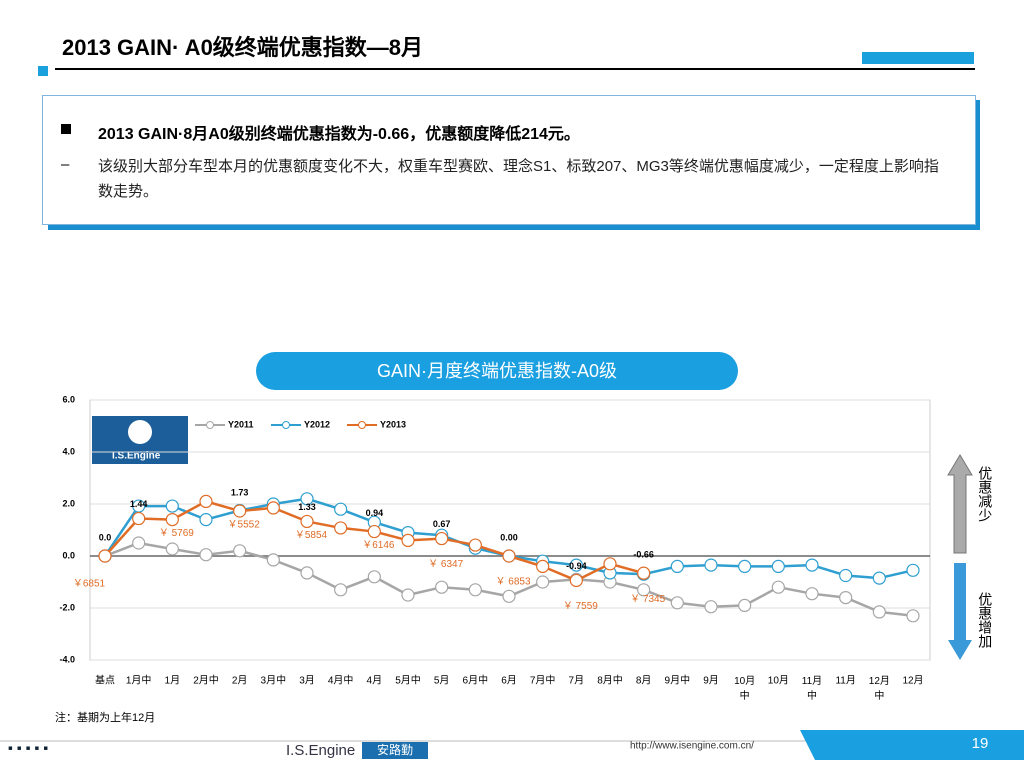  What do you see at coordinates (644, 681) in the screenshot?
I see `x-tick-label: 8月` at bounding box center [644, 681].